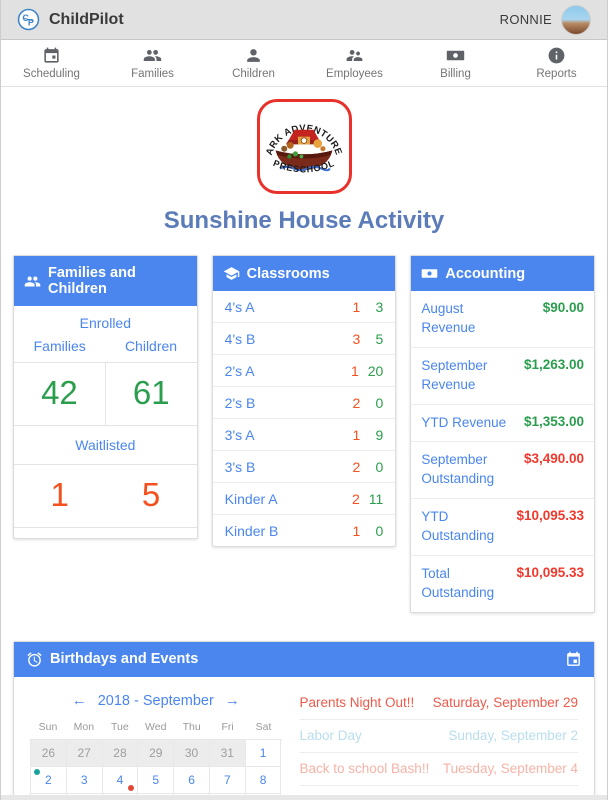 The image size is (608, 800). I want to click on accounting-row: August Revenue $90.00, so click(503, 319).